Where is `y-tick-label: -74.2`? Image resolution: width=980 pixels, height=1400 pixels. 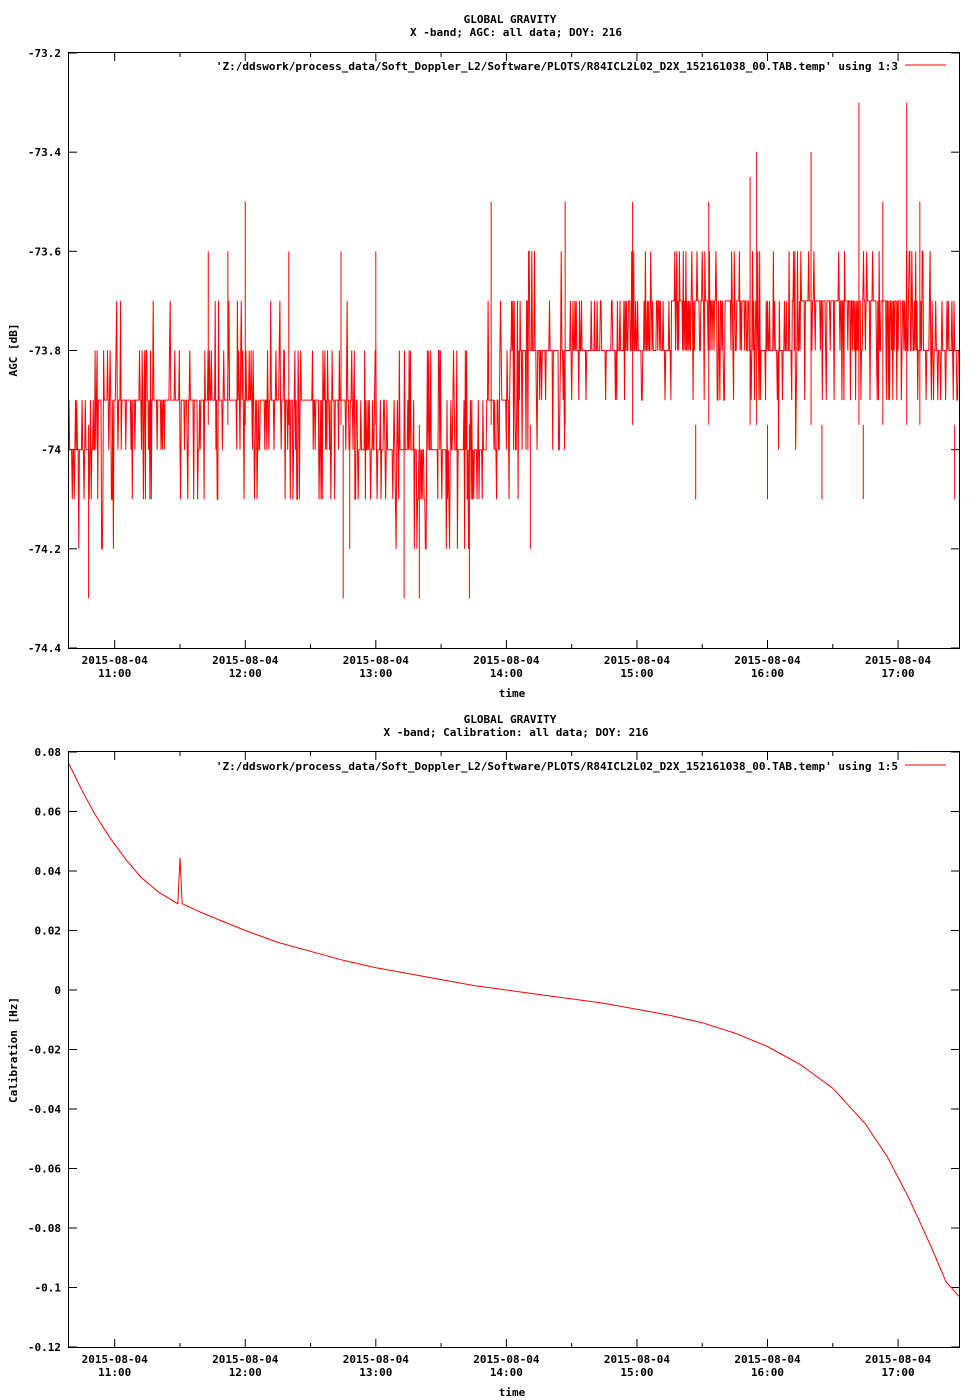
y-tick-label: -74.2 is located at coordinates (44, 549).